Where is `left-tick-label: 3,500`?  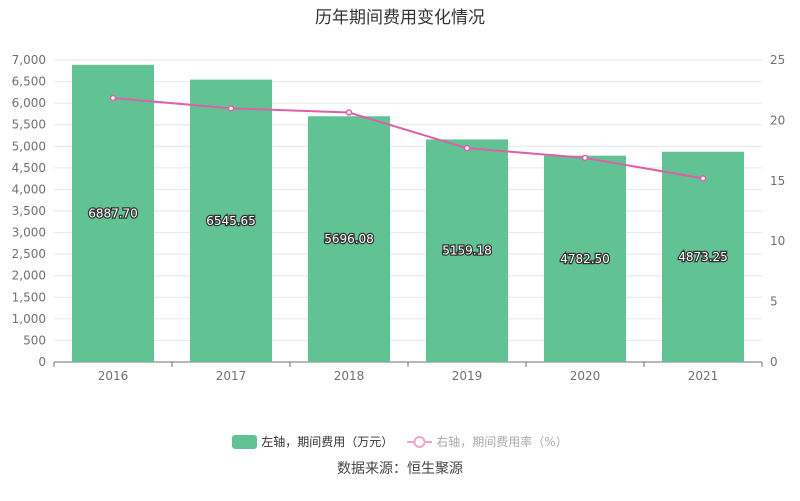 left-tick-label: 3,500 is located at coordinates (29, 211).